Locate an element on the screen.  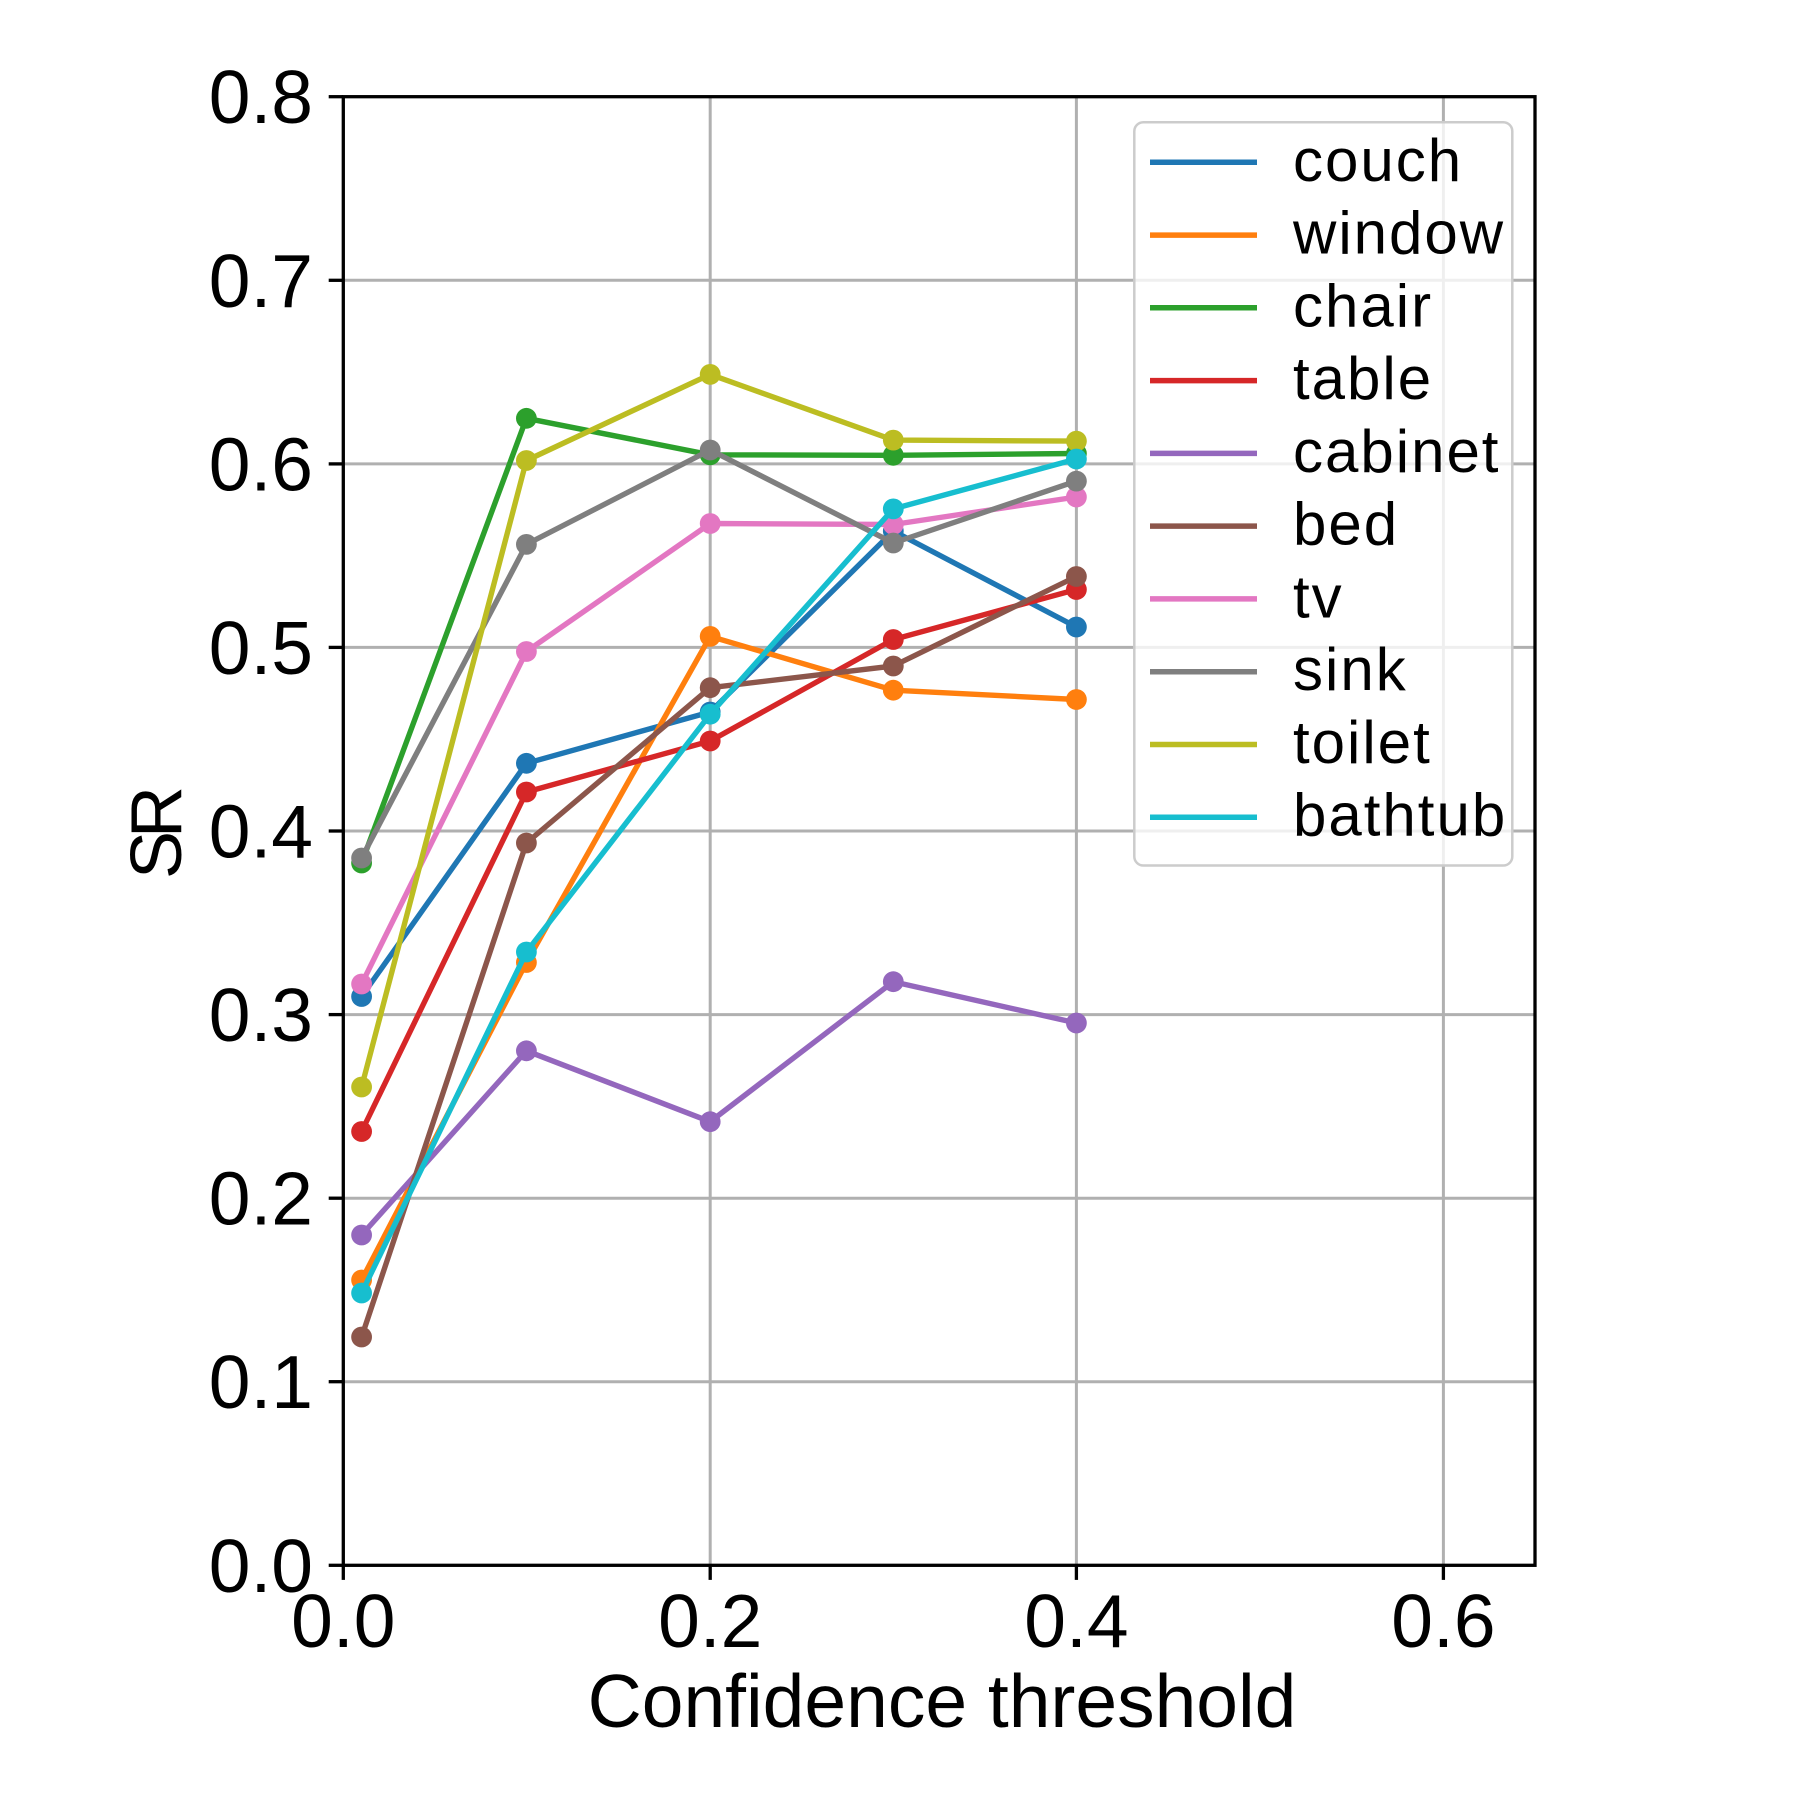
svg-text: bed is located at coordinates (1346, 524).